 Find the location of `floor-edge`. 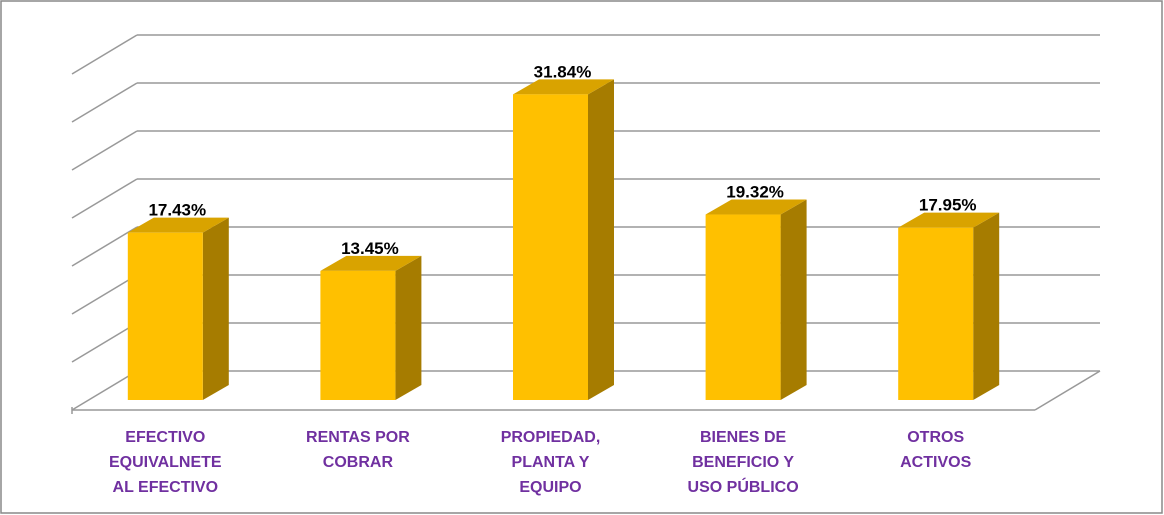

floor-edge is located at coordinates (1067, 390).